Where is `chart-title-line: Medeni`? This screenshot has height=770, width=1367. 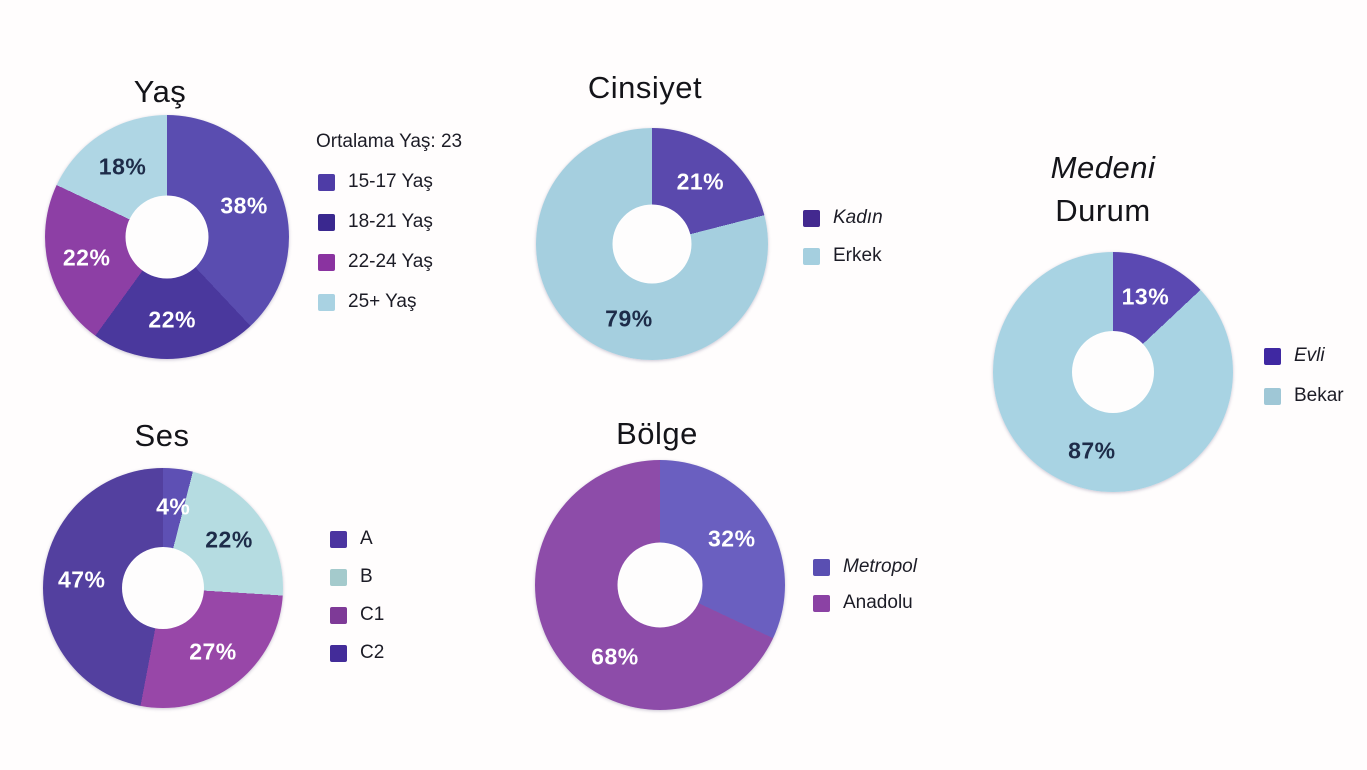 chart-title-line: Medeni is located at coordinates (1103, 167).